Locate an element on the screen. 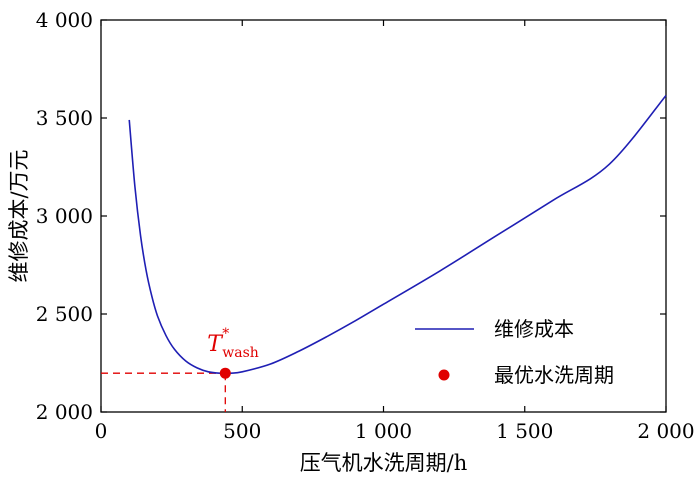 This screenshot has width=700, height=479. annotation-subscript: wash is located at coordinates (240, 353).